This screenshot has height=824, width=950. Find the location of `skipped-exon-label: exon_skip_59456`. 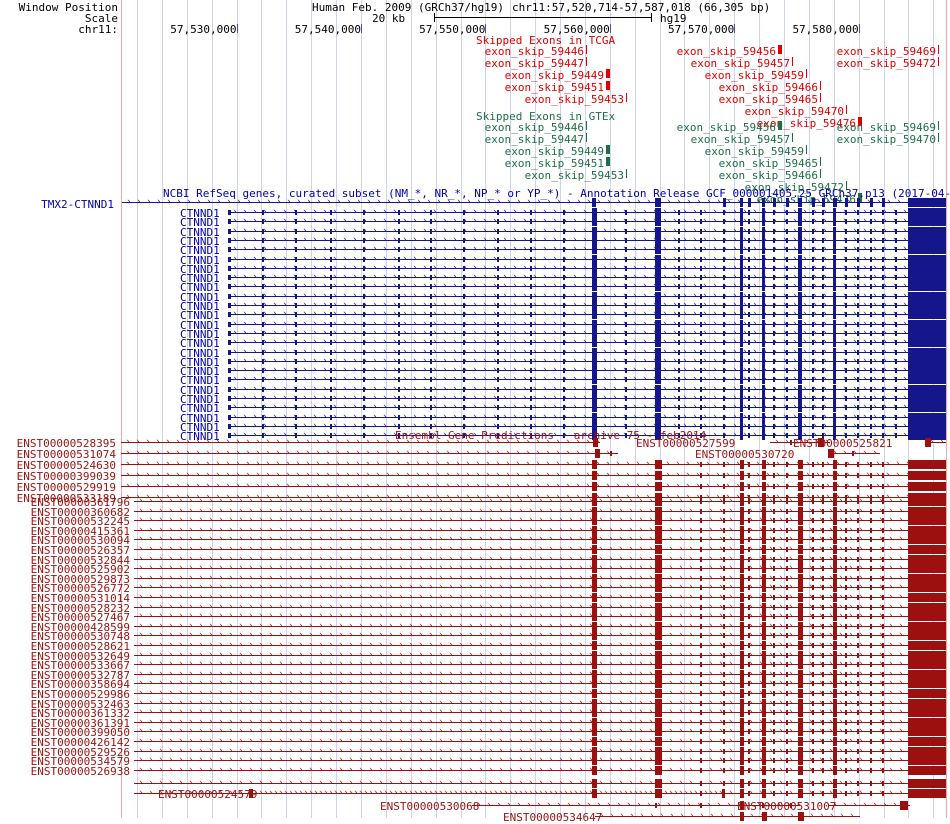

skipped-exon-label: exon_skip_59456 is located at coordinates (720, 51).